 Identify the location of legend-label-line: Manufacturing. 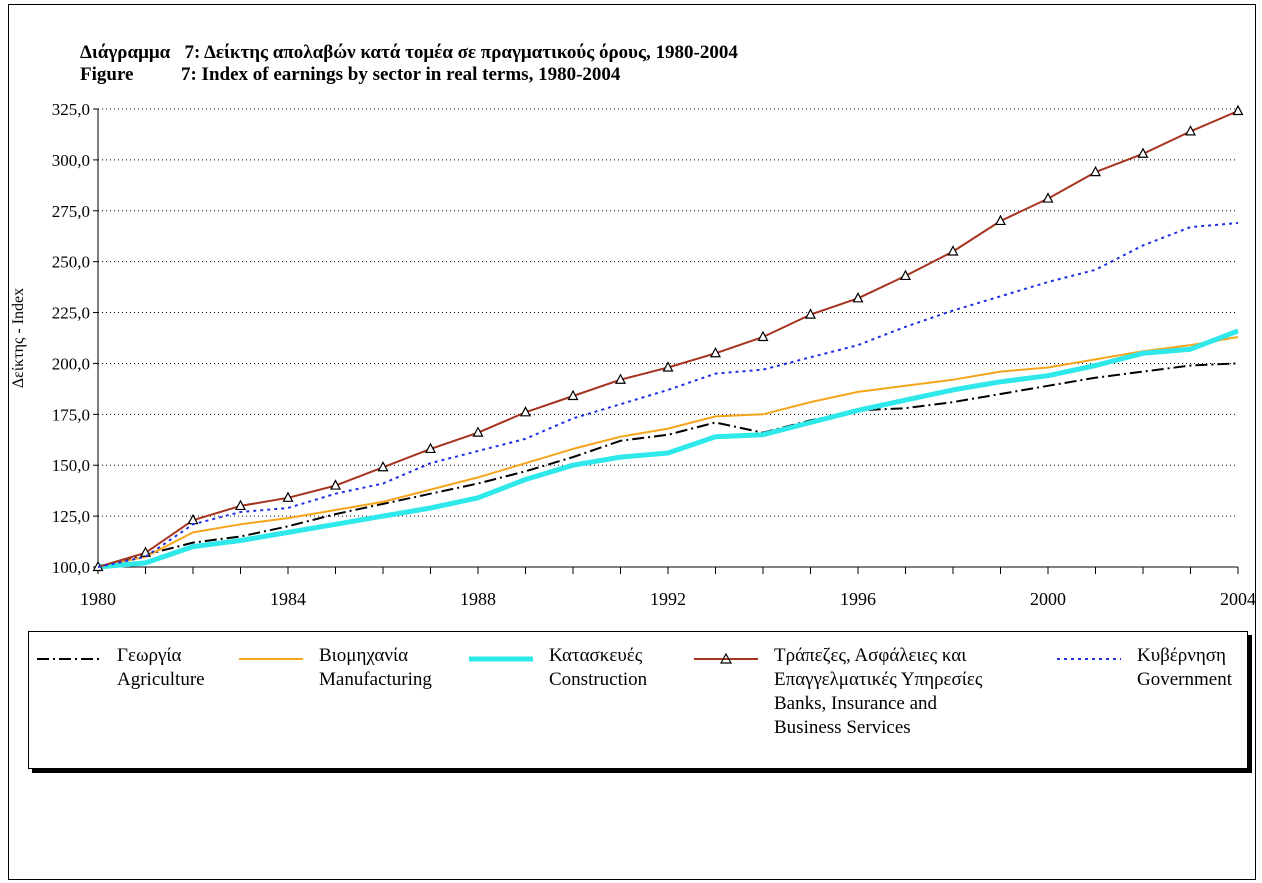
(375, 679).